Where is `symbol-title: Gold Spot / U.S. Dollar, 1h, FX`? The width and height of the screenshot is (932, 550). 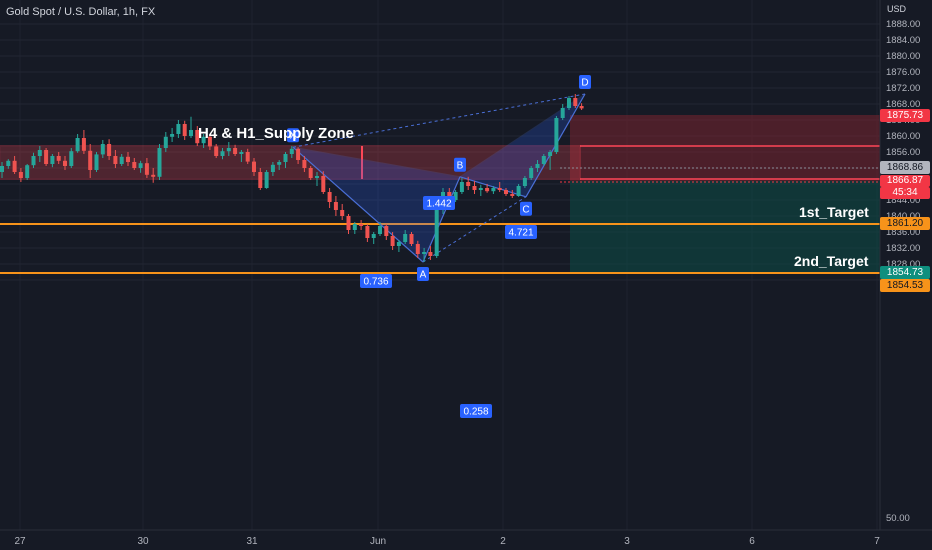 symbol-title: Gold Spot / U.S. Dollar, 1h, FX is located at coordinates (81, 12).